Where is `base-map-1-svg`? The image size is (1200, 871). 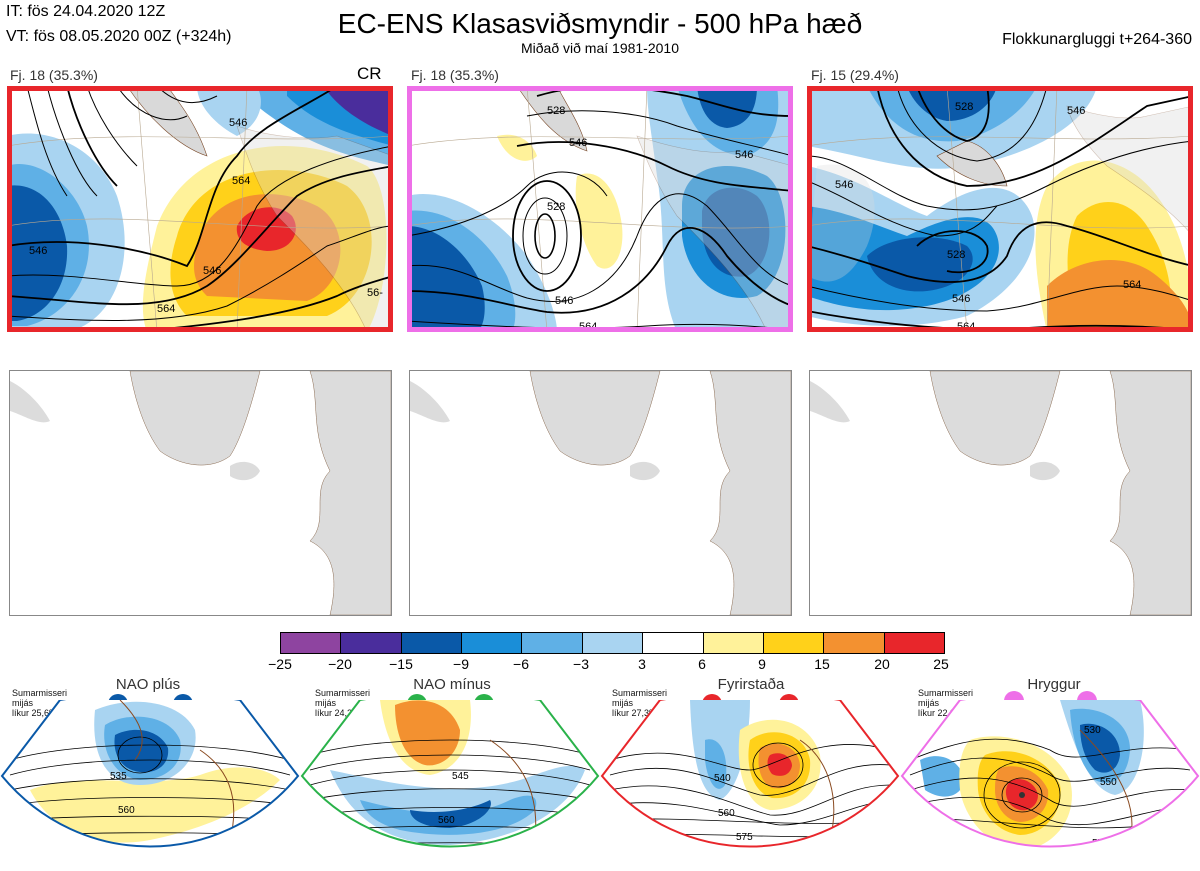
base-map-1-svg is located at coordinates (200, 493).